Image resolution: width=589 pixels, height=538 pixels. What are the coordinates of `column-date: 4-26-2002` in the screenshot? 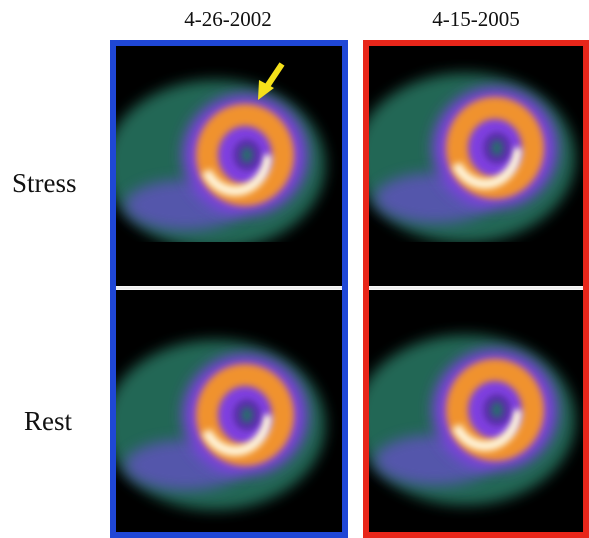 It's located at (228, 19).